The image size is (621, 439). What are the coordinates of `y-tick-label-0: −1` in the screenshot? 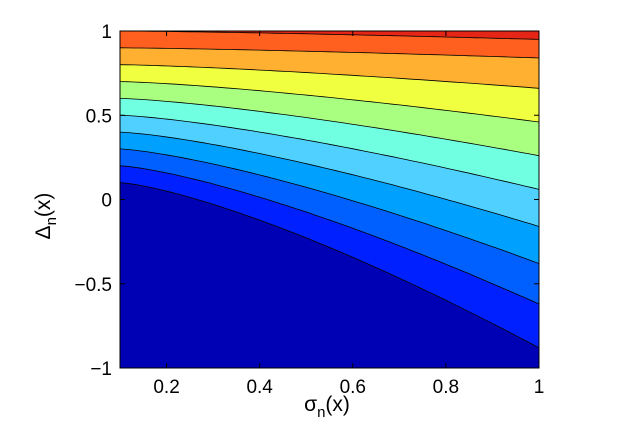 It's located at (101, 369).